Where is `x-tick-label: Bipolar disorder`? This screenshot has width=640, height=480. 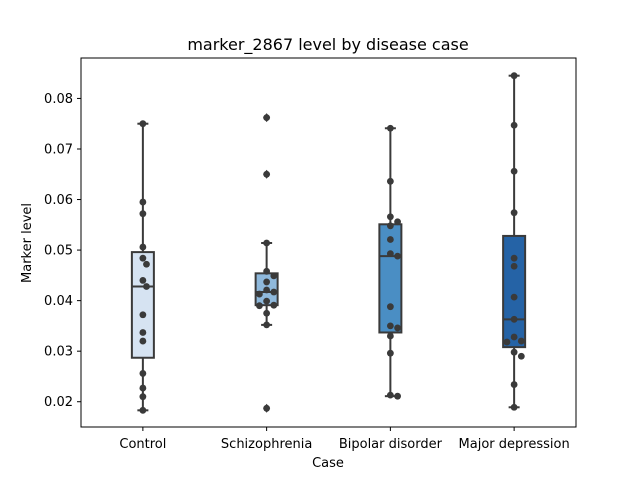 x-tick-label: Bipolar disorder is located at coordinates (391, 444).